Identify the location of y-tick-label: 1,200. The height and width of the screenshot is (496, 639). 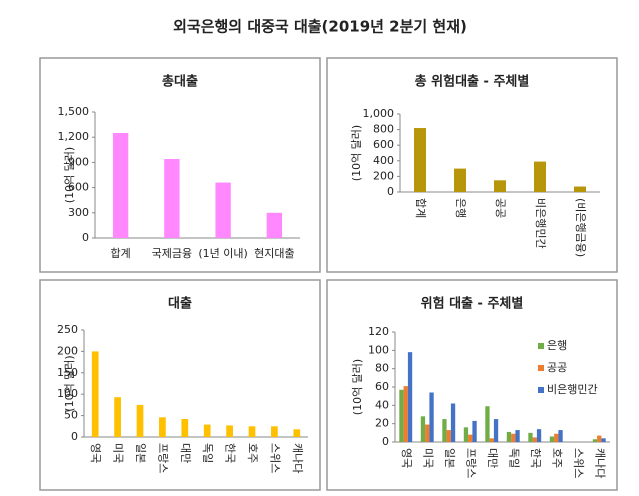
(74, 136).